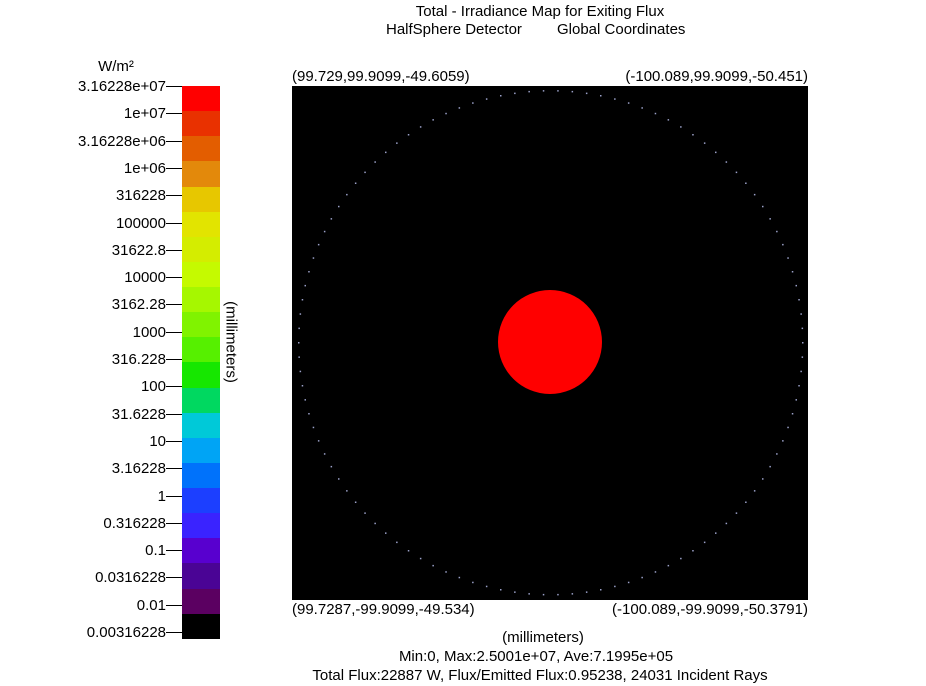  What do you see at coordinates (138, 359) in the screenshot?
I see `colorbar-tick-label: 316.228` at bounding box center [138, 359].